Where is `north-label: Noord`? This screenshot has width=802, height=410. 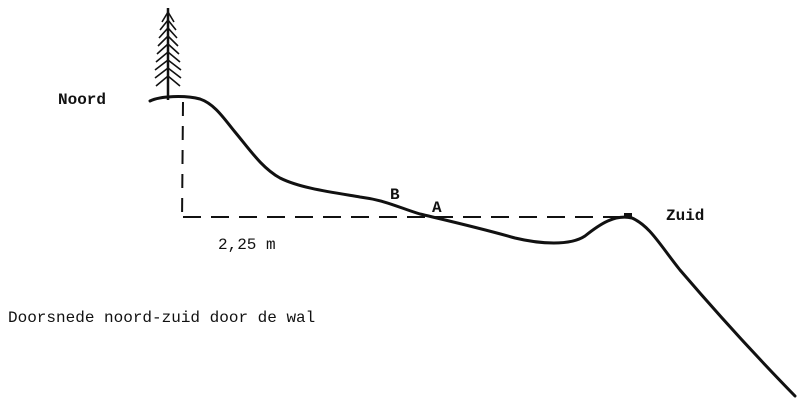 north-label: Noord is located at coordinates (82, 100).